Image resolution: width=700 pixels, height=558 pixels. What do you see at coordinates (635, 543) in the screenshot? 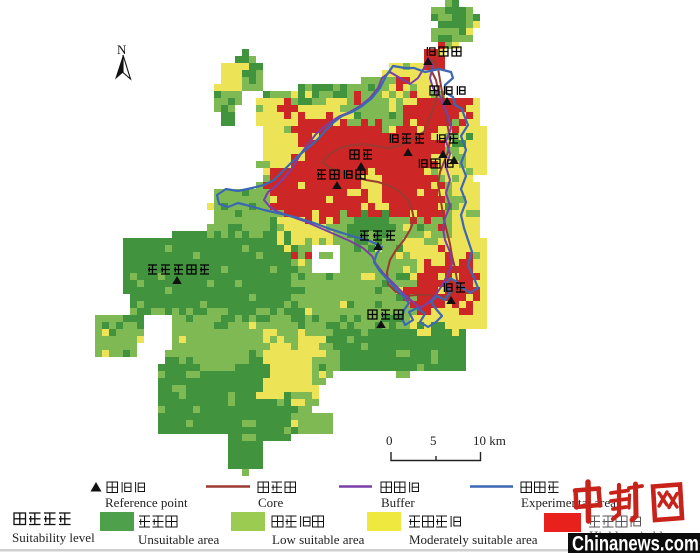
I see `svg-text: Chinanews.com` at bounding box center [635, 543].